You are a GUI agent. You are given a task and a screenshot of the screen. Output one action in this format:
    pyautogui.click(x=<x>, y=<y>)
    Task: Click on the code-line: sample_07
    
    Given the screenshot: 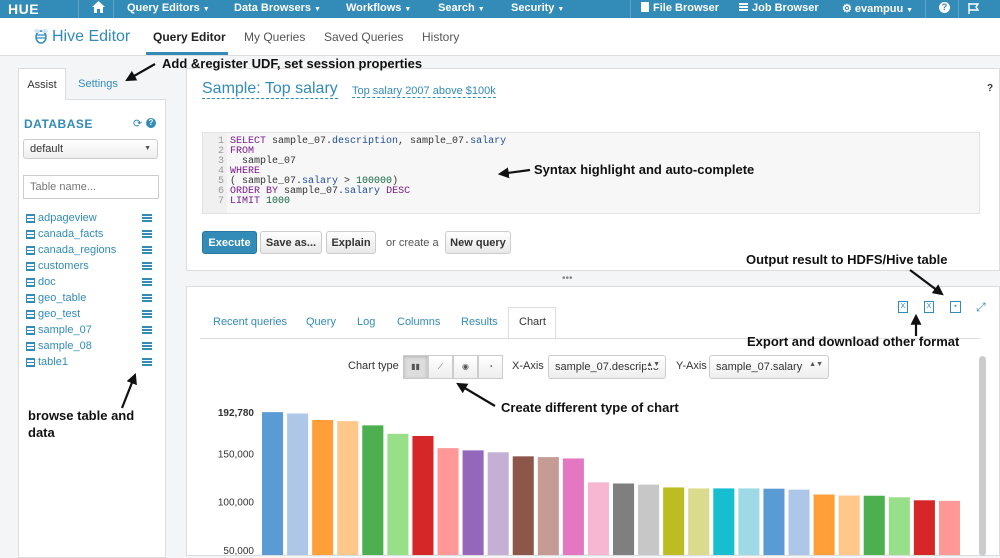 What is the action you would take?
    pyautogui.click(x=263, y=161)
    